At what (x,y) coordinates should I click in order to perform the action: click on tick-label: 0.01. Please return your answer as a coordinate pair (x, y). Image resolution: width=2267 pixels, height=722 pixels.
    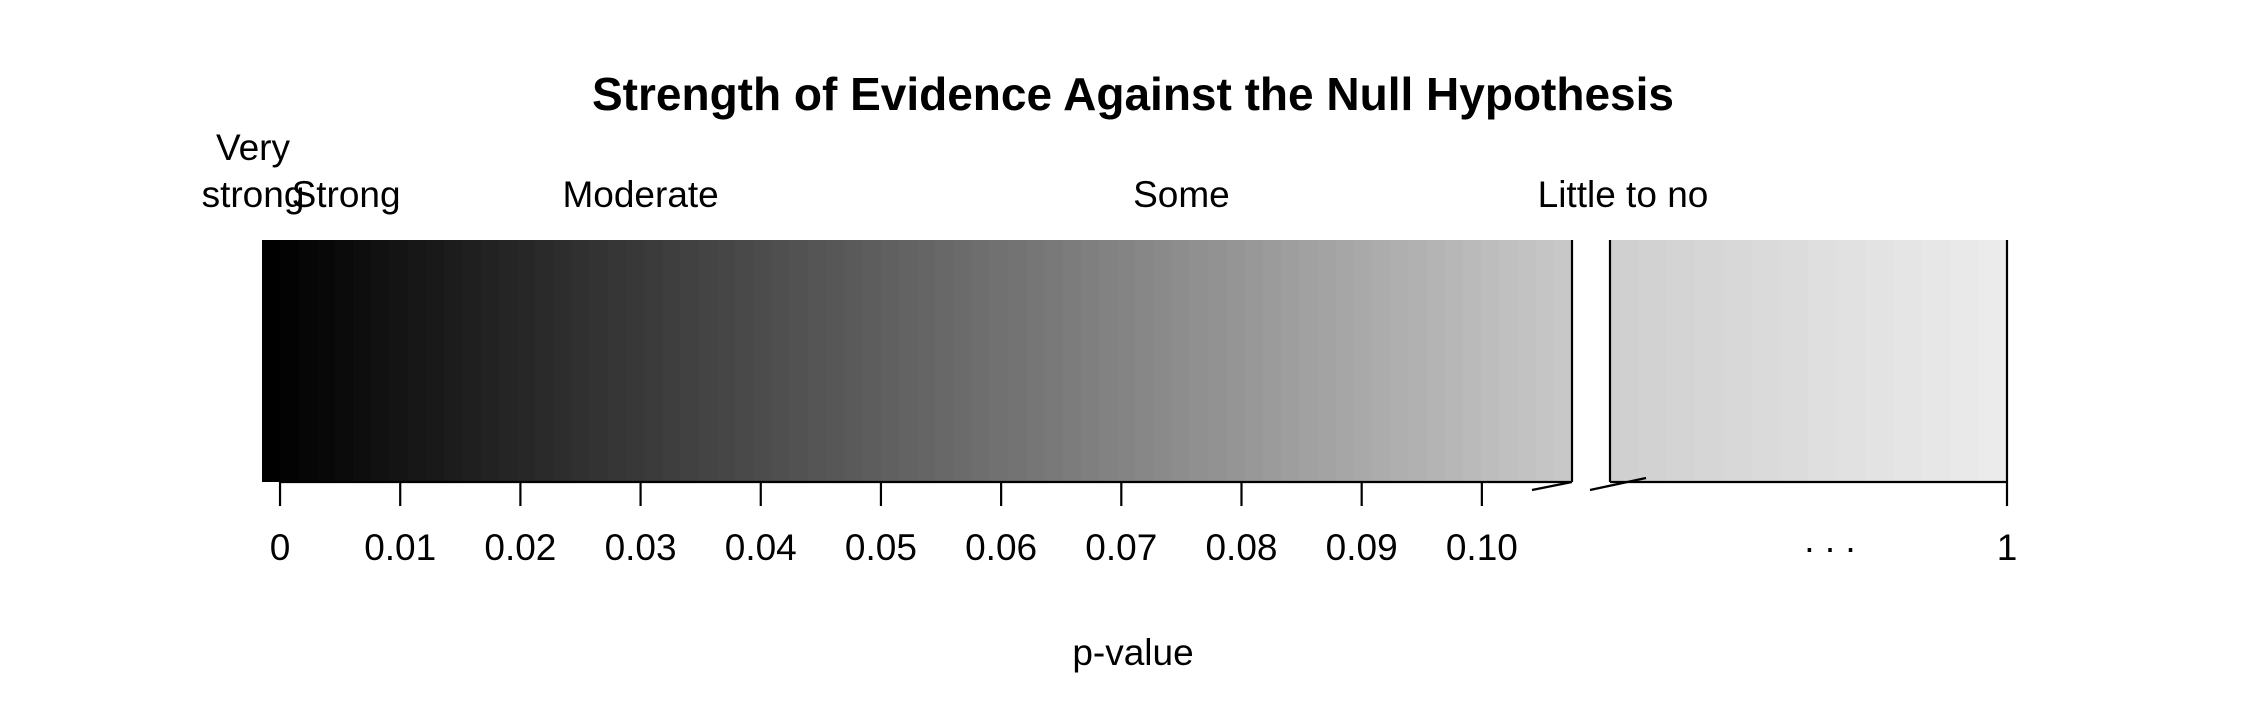
    Looking at the image, I should click on (400, 547).